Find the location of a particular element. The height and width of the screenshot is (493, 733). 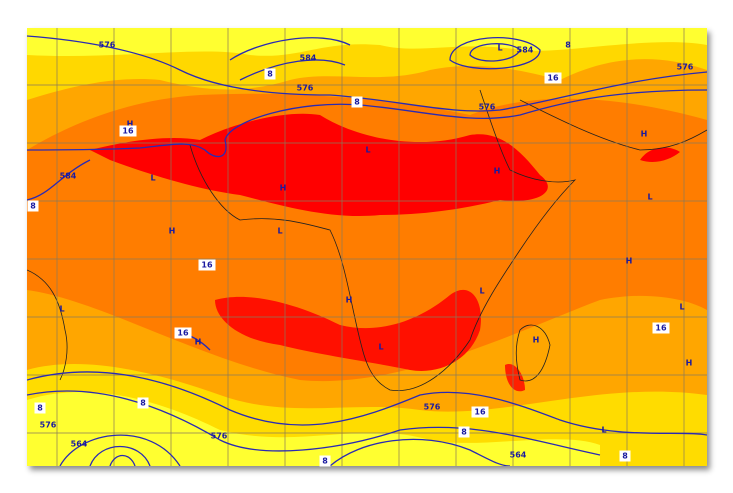

red-madagascar is located at coordinates (515, 378).